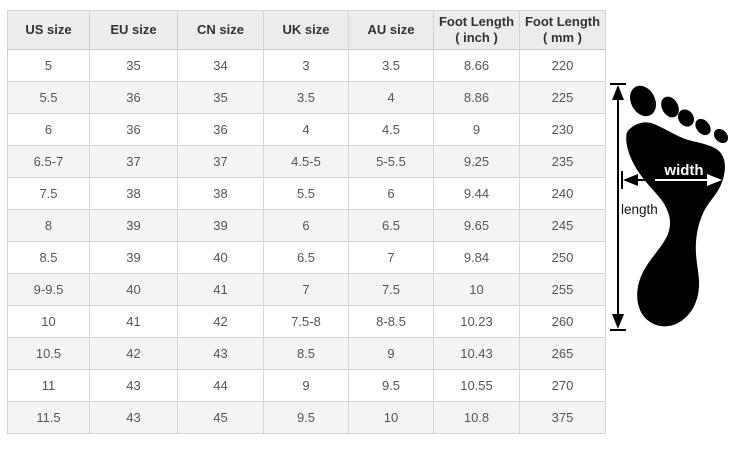 This screenshot has width=734, height=453. What do you see at coordinates (476, 193) in the screenshot?
I see `table-cell: 9.44` at bounding box center [476, 193].